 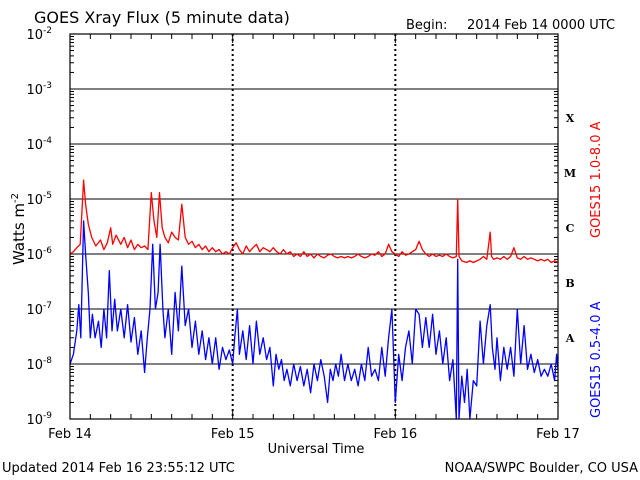 I want to click on flare-class-label: A, so click(x=570, y=338).